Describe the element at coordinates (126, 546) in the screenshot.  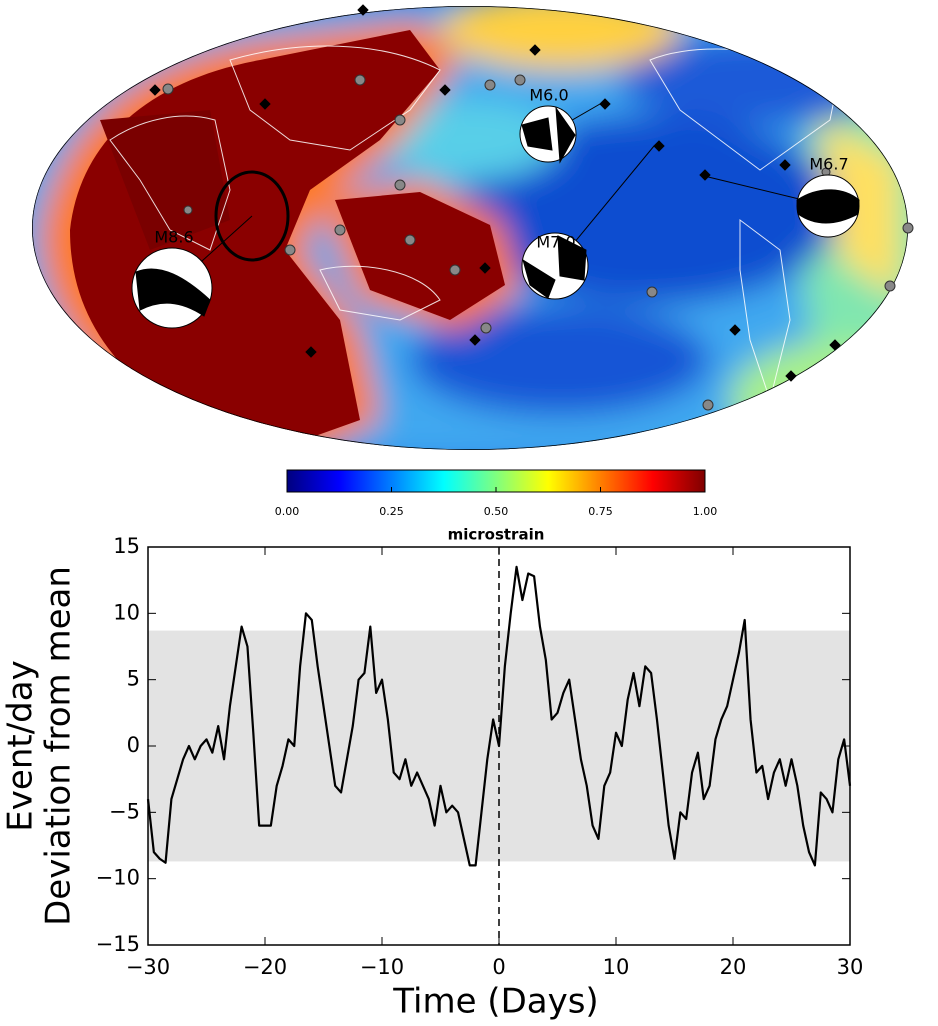
I see `y-tick-label: 15` at that location.